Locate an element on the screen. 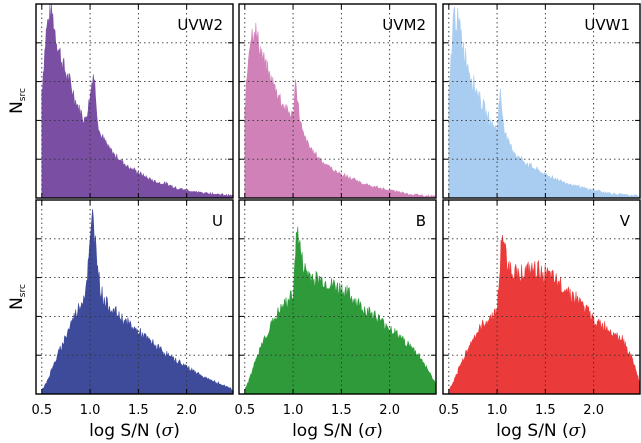 The height and width of the screenshot is (443, 641). panel-b: B is located at coordinates (337, 297).